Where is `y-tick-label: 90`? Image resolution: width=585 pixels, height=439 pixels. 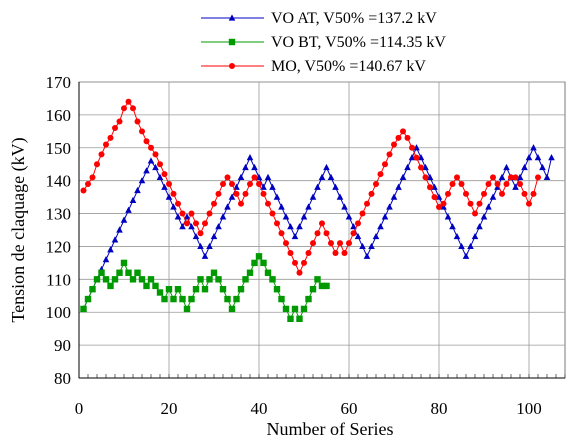 y-tick-label: 90 is located at coordinates (62, 345).